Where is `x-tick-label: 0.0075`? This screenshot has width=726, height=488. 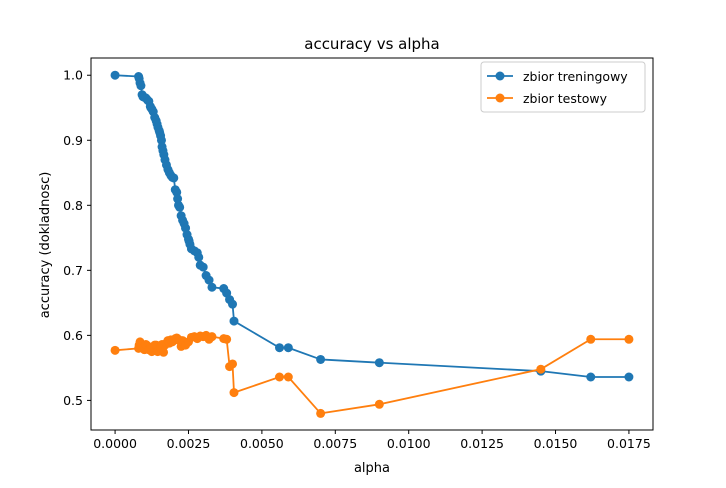 x-tick-label: 0.0075 is located at coordinates (335, 443).